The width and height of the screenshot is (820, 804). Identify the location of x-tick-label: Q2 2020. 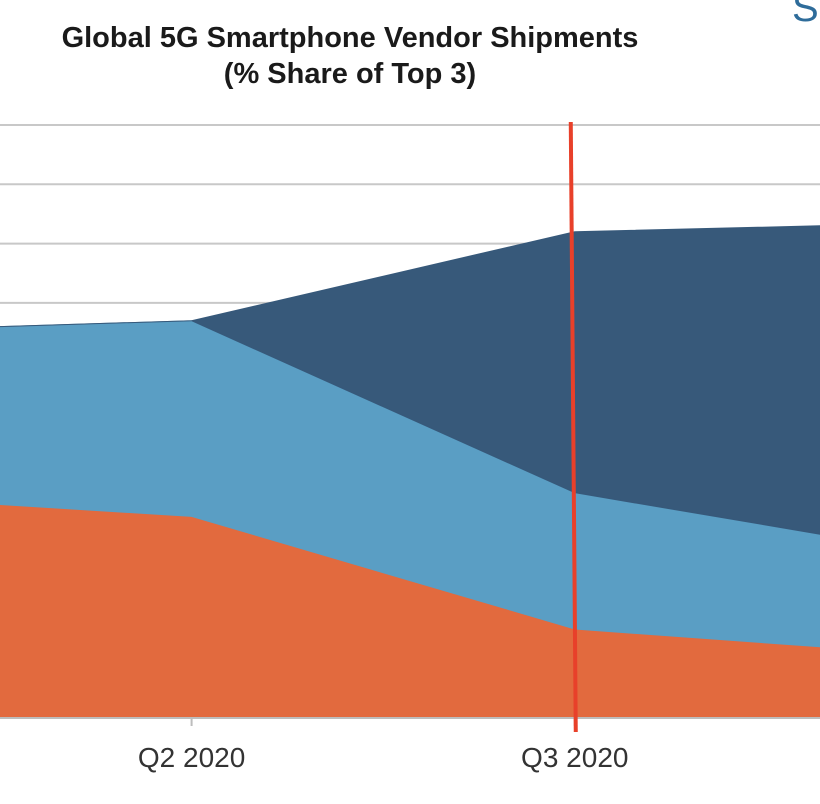
(191, 757).